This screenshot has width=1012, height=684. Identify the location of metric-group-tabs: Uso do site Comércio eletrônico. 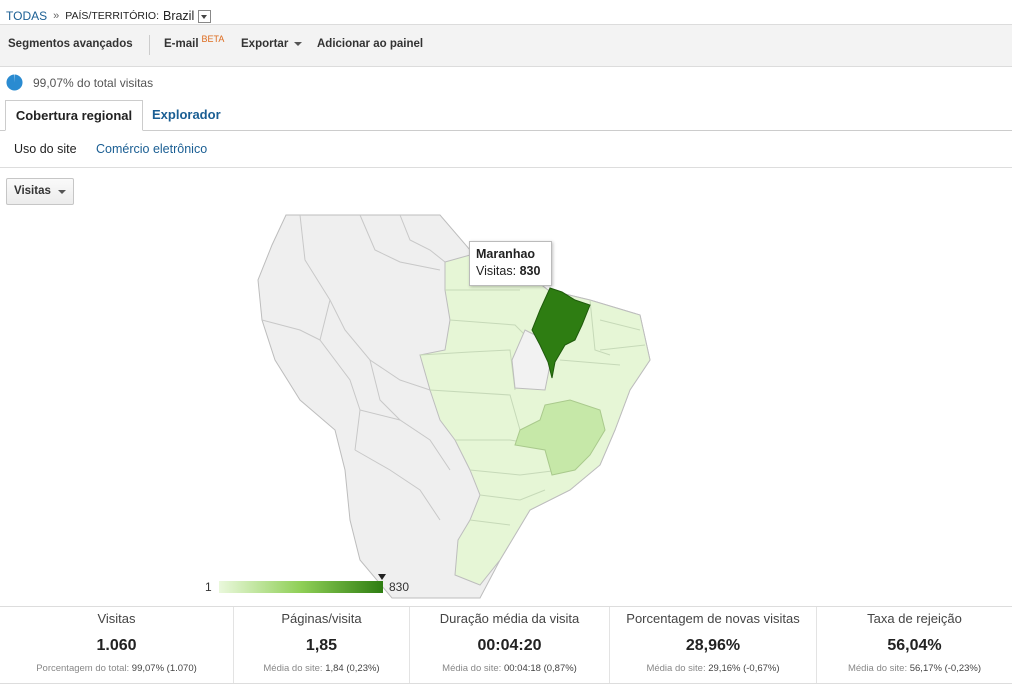
(506, 149).